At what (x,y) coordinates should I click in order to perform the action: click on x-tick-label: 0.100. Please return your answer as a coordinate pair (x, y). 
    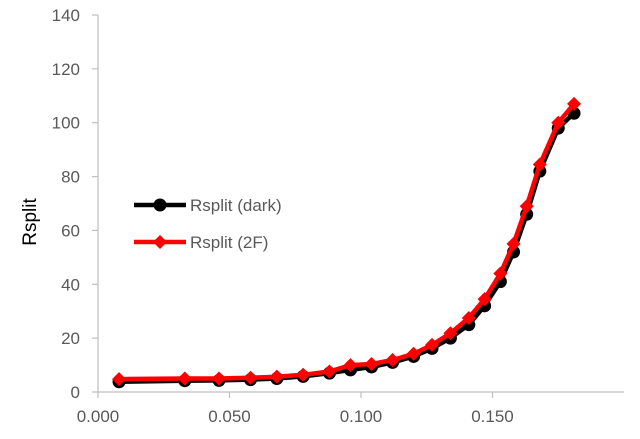
    Looking at the image, I should click on (361, 416).